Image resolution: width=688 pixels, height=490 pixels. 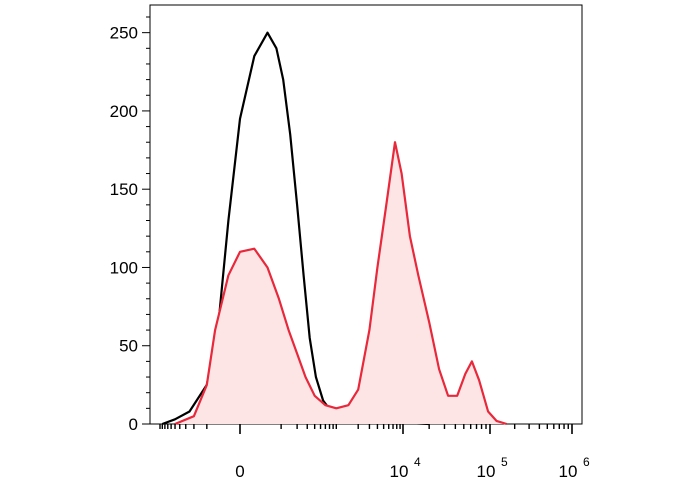 What do you see at coordinates (128, 346) in the screenshot?
I see `y-tick-label: 50` at bounding box center [128, 346].